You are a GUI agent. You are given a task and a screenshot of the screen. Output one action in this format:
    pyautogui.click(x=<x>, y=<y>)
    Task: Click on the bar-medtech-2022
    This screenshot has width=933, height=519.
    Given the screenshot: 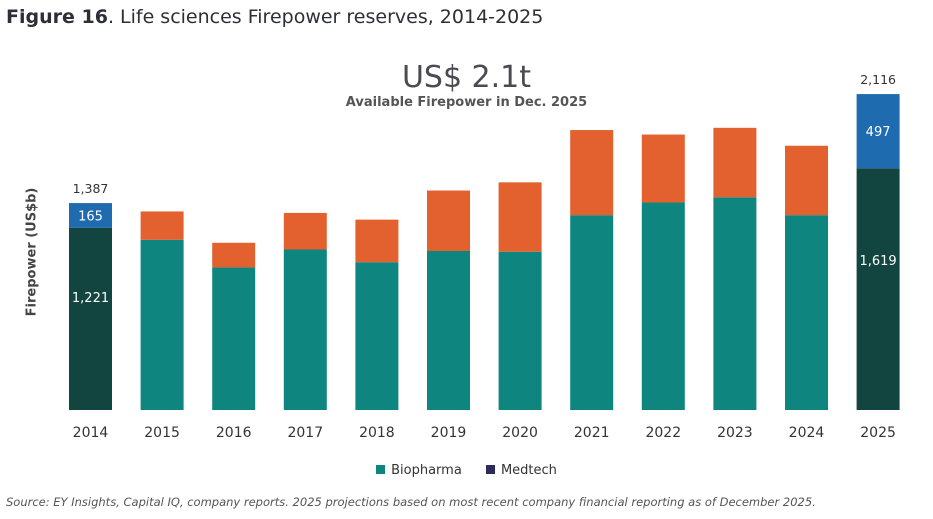 What is the action you would take?
    pyautogui.click(x=663, y=168)
    